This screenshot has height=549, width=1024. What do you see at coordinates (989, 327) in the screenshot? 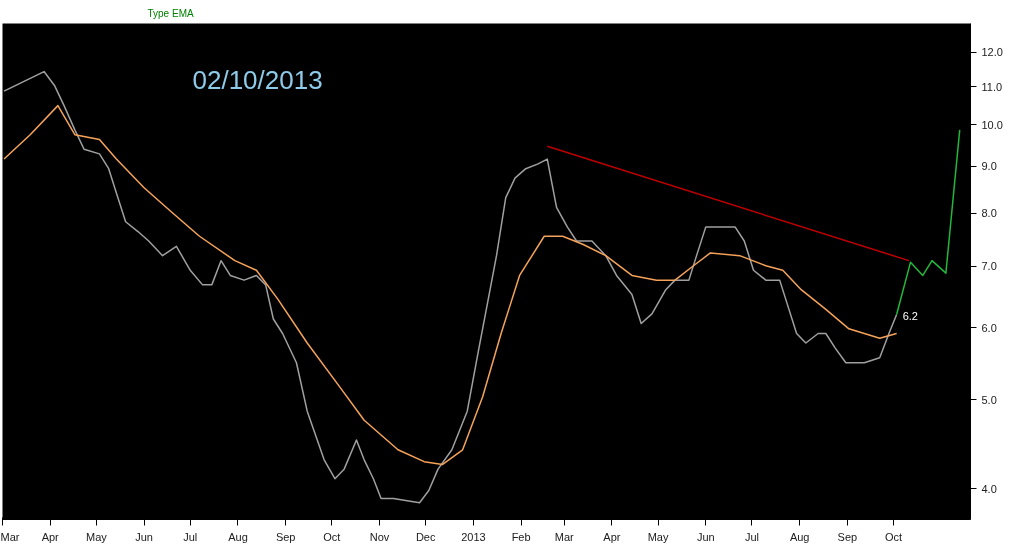
I see `y-tick-label: 6.0` at bounding box center [989, 327].